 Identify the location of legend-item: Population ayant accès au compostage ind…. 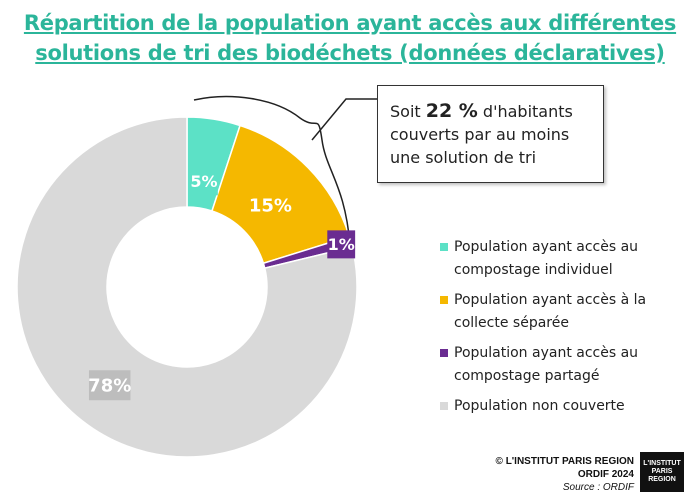
(565, 259).